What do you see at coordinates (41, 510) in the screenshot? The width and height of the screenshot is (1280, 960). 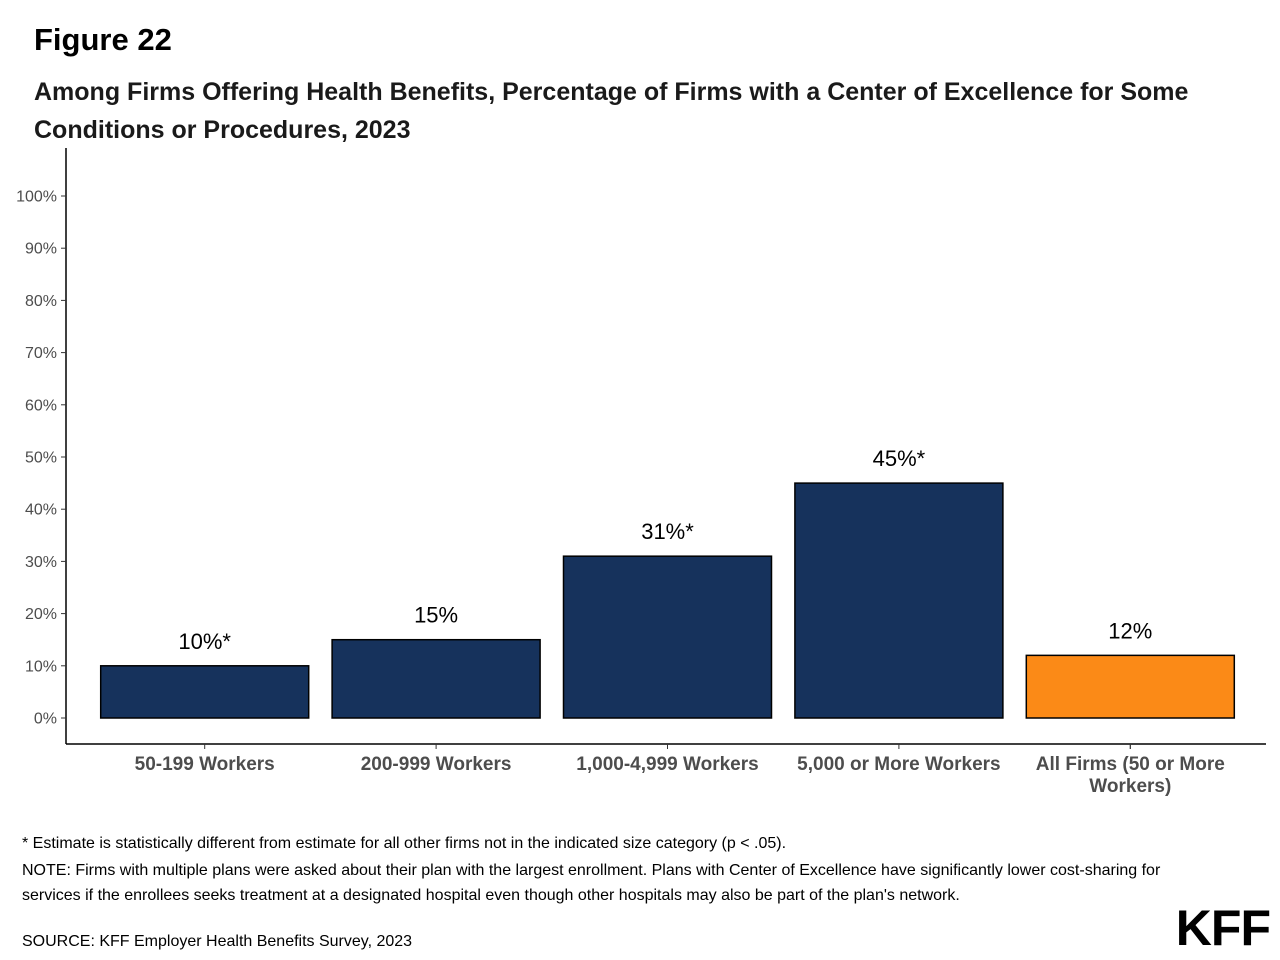 I see `y-tick-label: 40%` at bounding box center [41, 510].